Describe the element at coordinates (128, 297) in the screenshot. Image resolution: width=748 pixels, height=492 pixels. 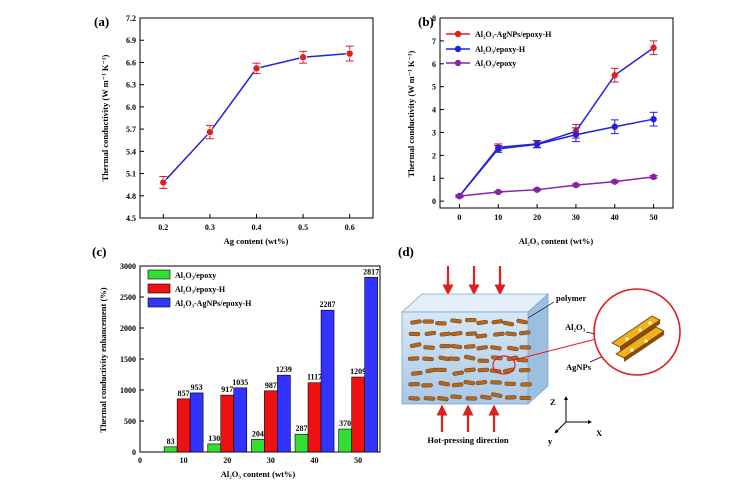
I see `y-tick-label: 2500` at that location.